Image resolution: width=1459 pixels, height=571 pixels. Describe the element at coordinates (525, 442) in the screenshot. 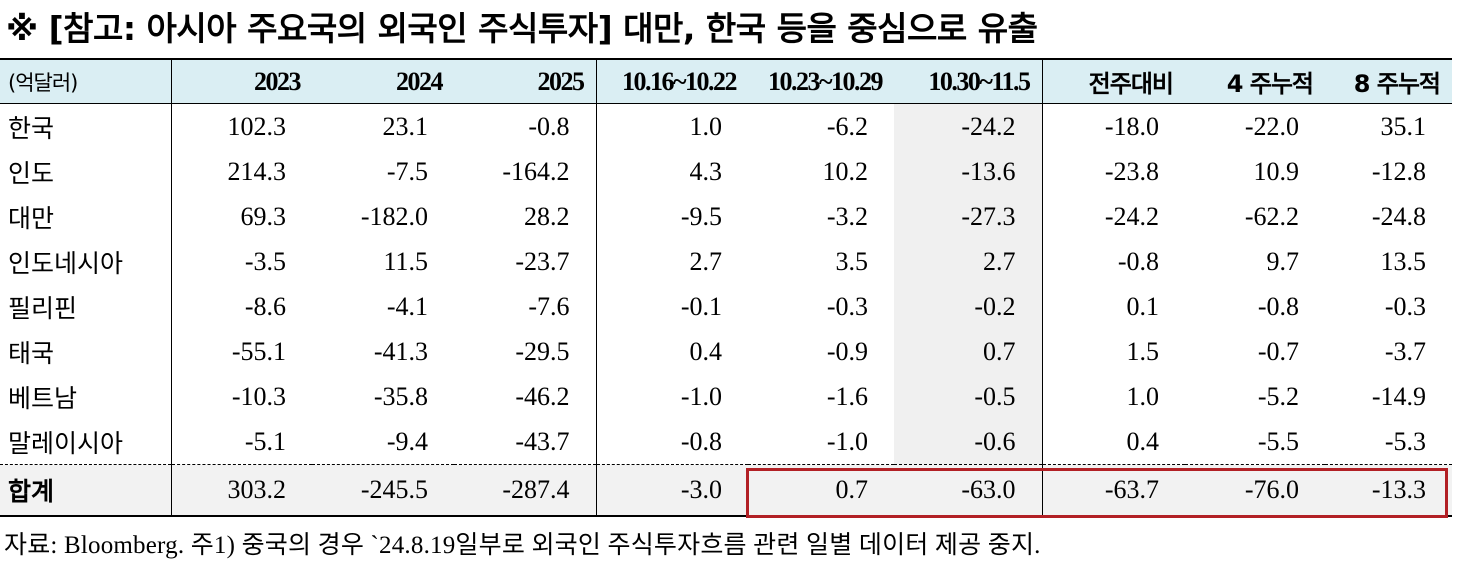

I see `table-cell: -43.7` at that location.